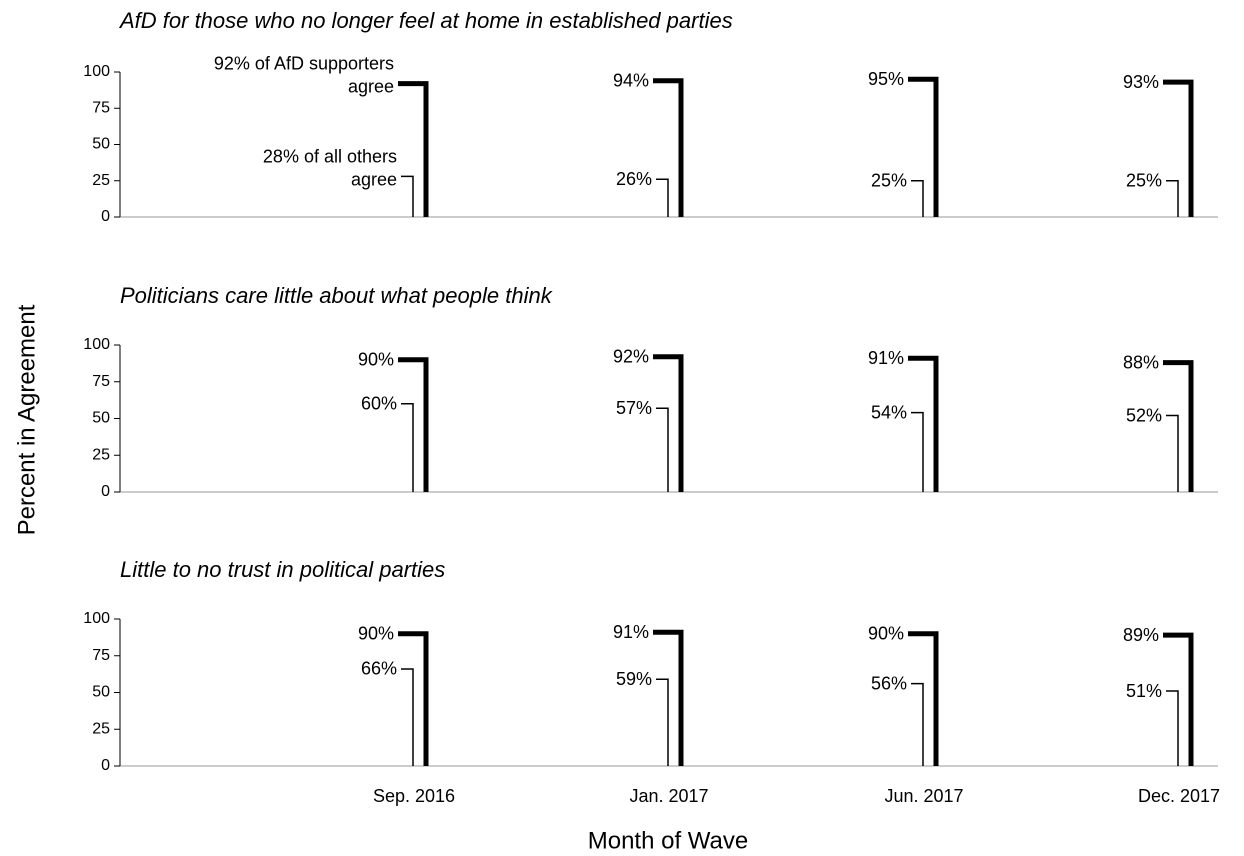 The image size is (1244, 856). I want to click on value-label: 66%, so click(379, 669).